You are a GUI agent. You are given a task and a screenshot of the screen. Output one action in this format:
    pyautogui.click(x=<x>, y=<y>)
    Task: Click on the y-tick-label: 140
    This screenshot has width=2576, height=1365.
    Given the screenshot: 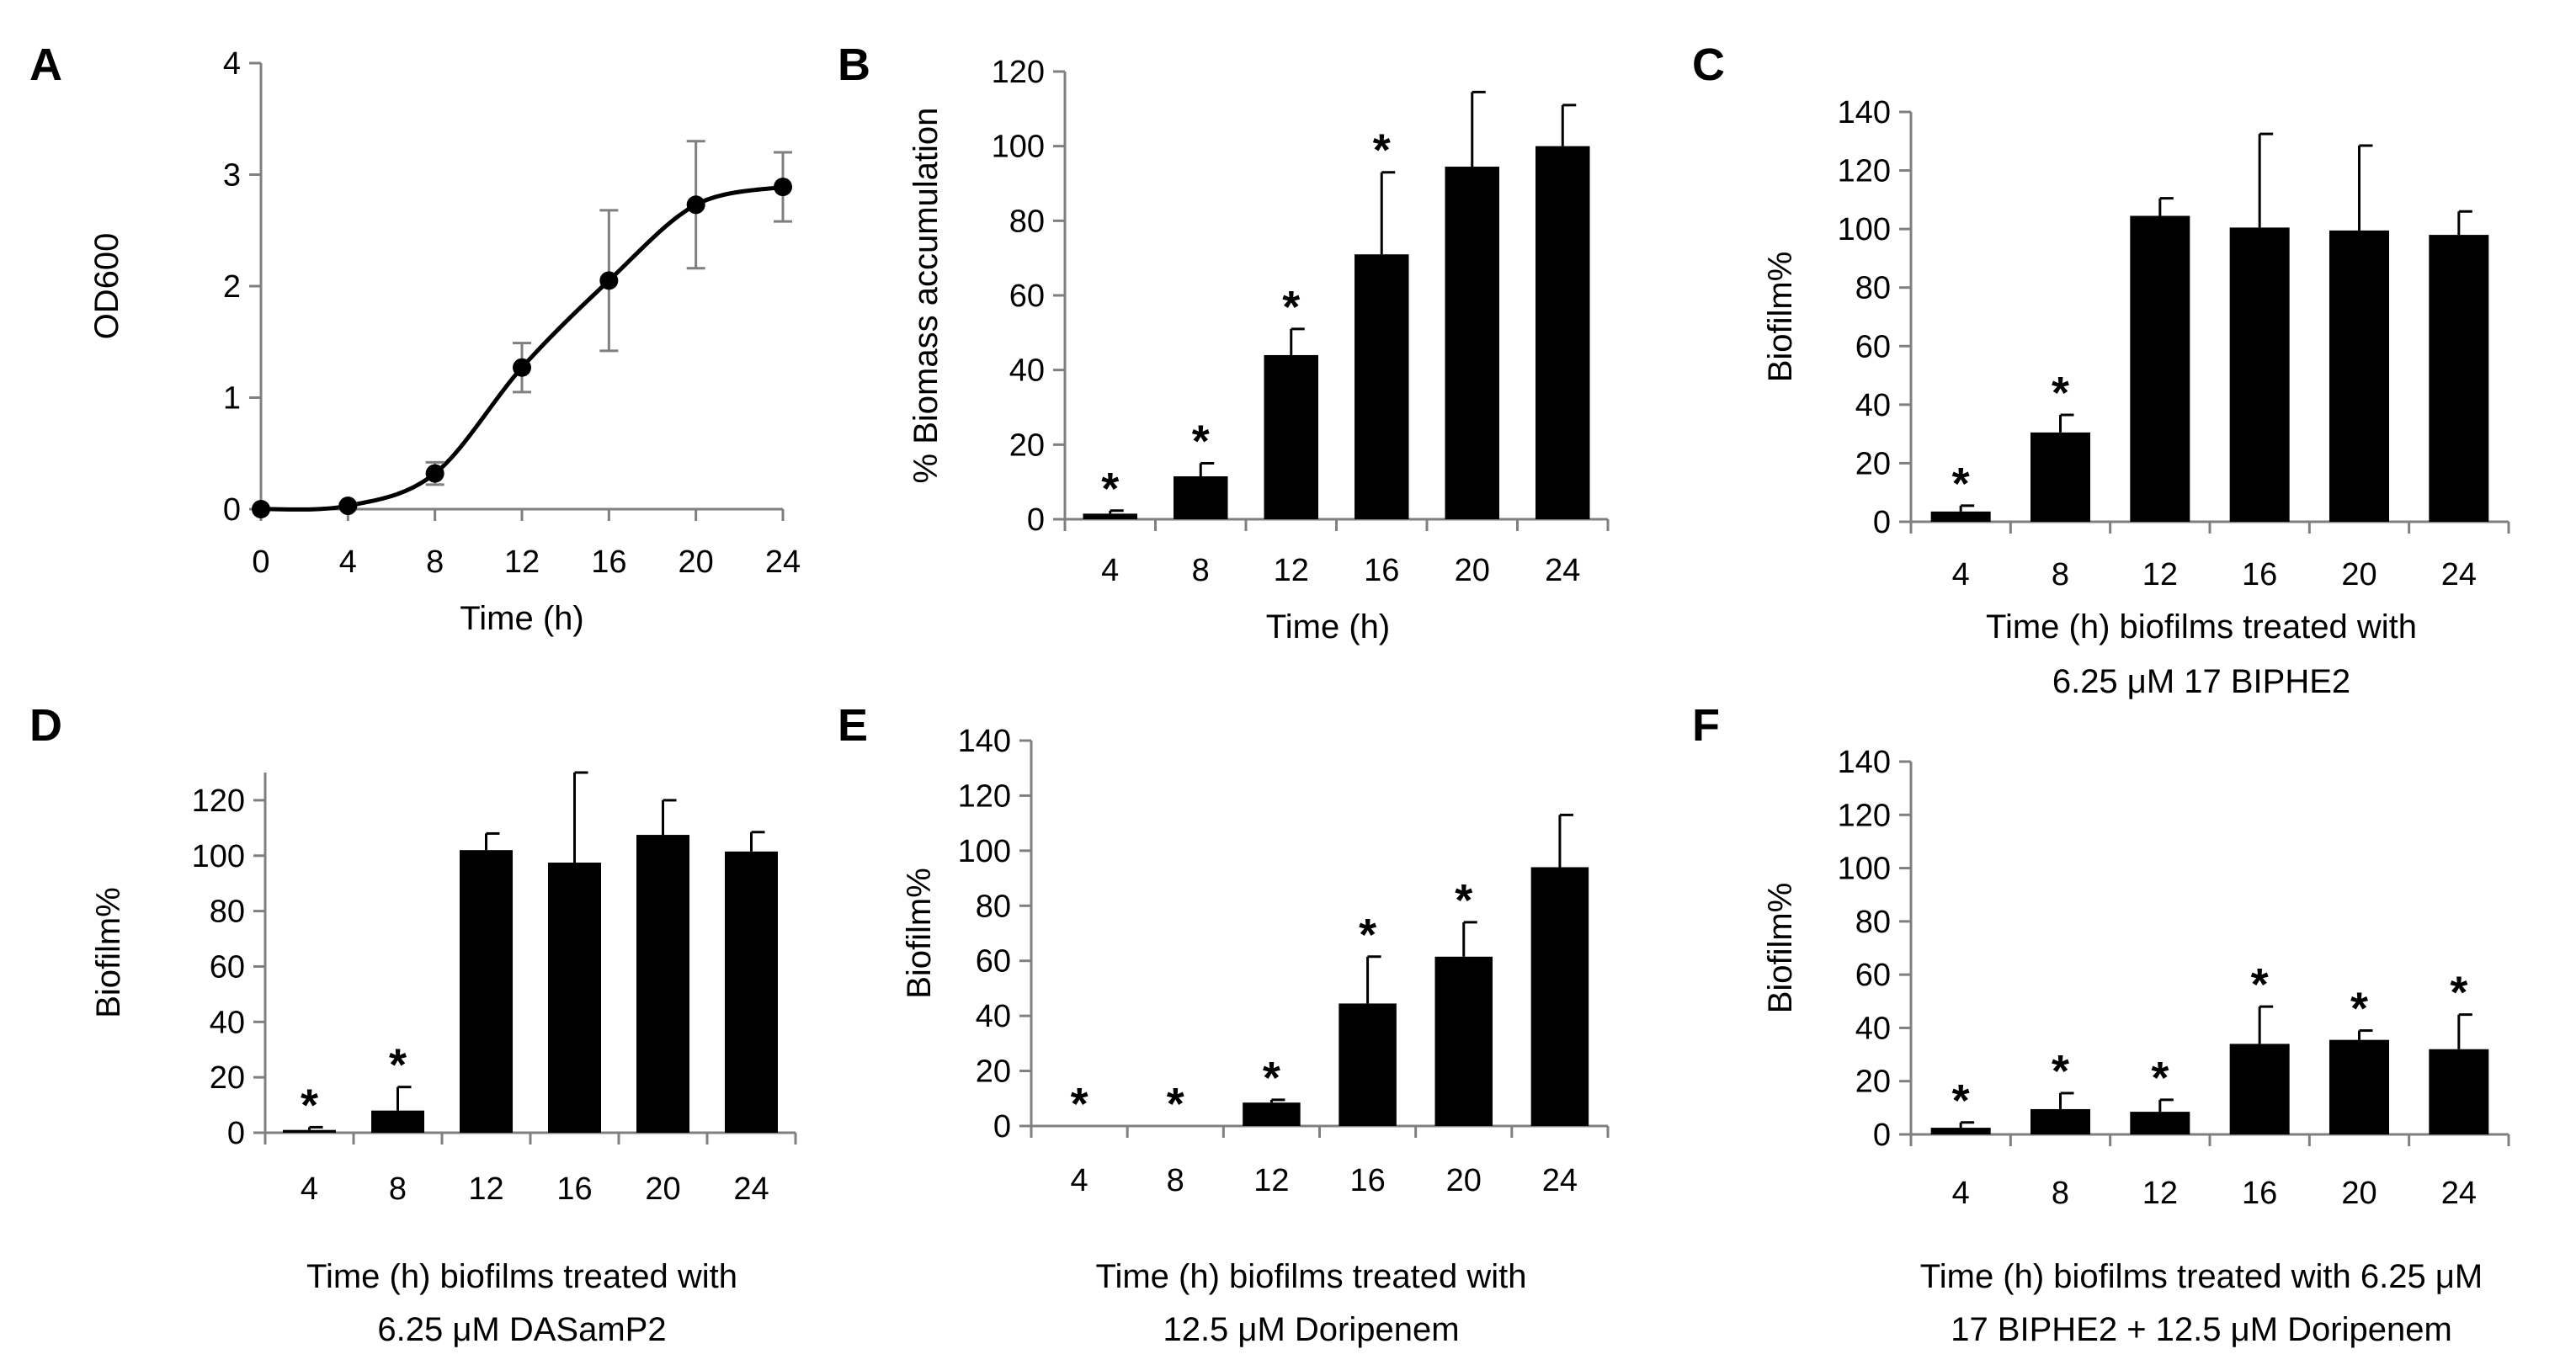 What is the action you would take?
    pyautogui.click(x=1865, y=762)
    